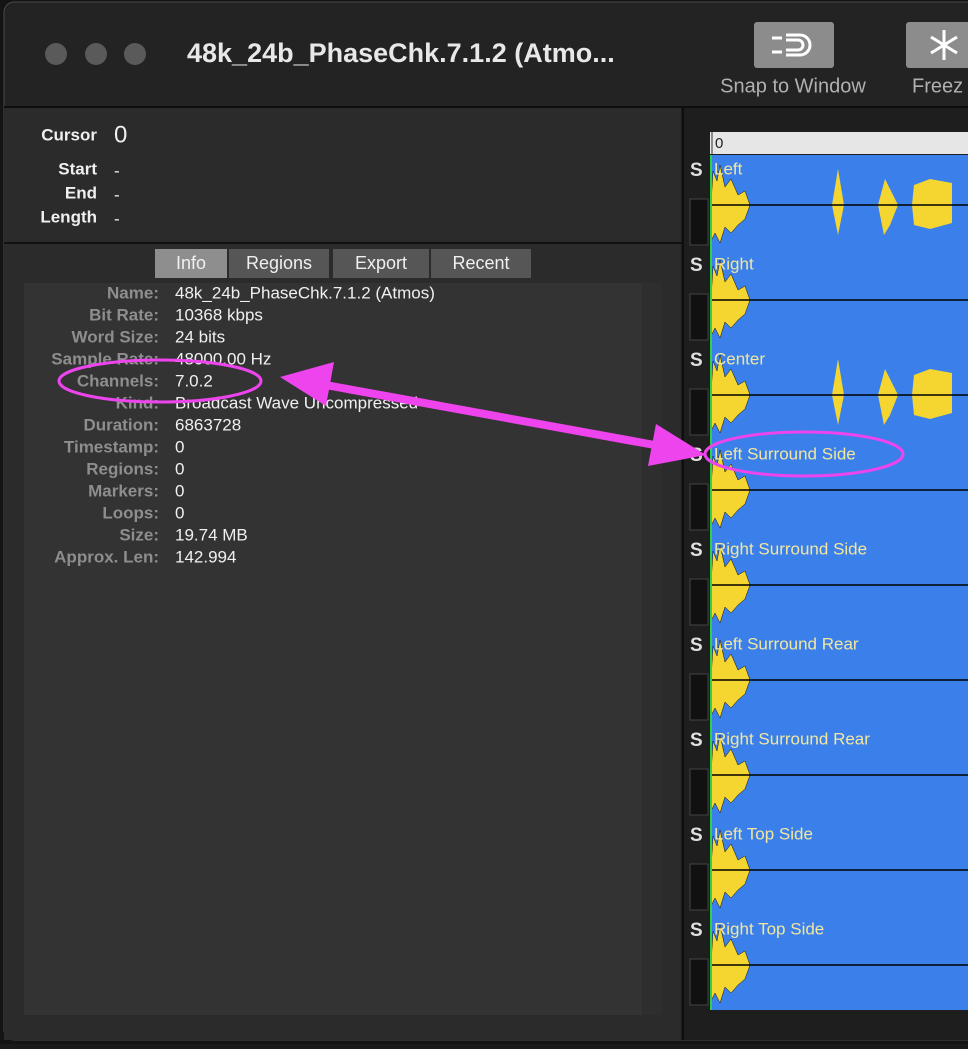 The image size is (968, 1049). Describe the element at coordinates (133, 292) in the screenshot. I see `info-label: Name:` at that location.